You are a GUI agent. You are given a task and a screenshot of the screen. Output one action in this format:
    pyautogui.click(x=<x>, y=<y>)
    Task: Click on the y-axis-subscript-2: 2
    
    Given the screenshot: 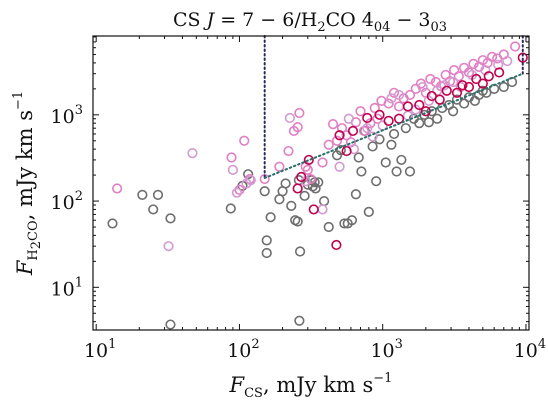 What is the action you would take?
    pyautogui.click(x=36, y=245)
    